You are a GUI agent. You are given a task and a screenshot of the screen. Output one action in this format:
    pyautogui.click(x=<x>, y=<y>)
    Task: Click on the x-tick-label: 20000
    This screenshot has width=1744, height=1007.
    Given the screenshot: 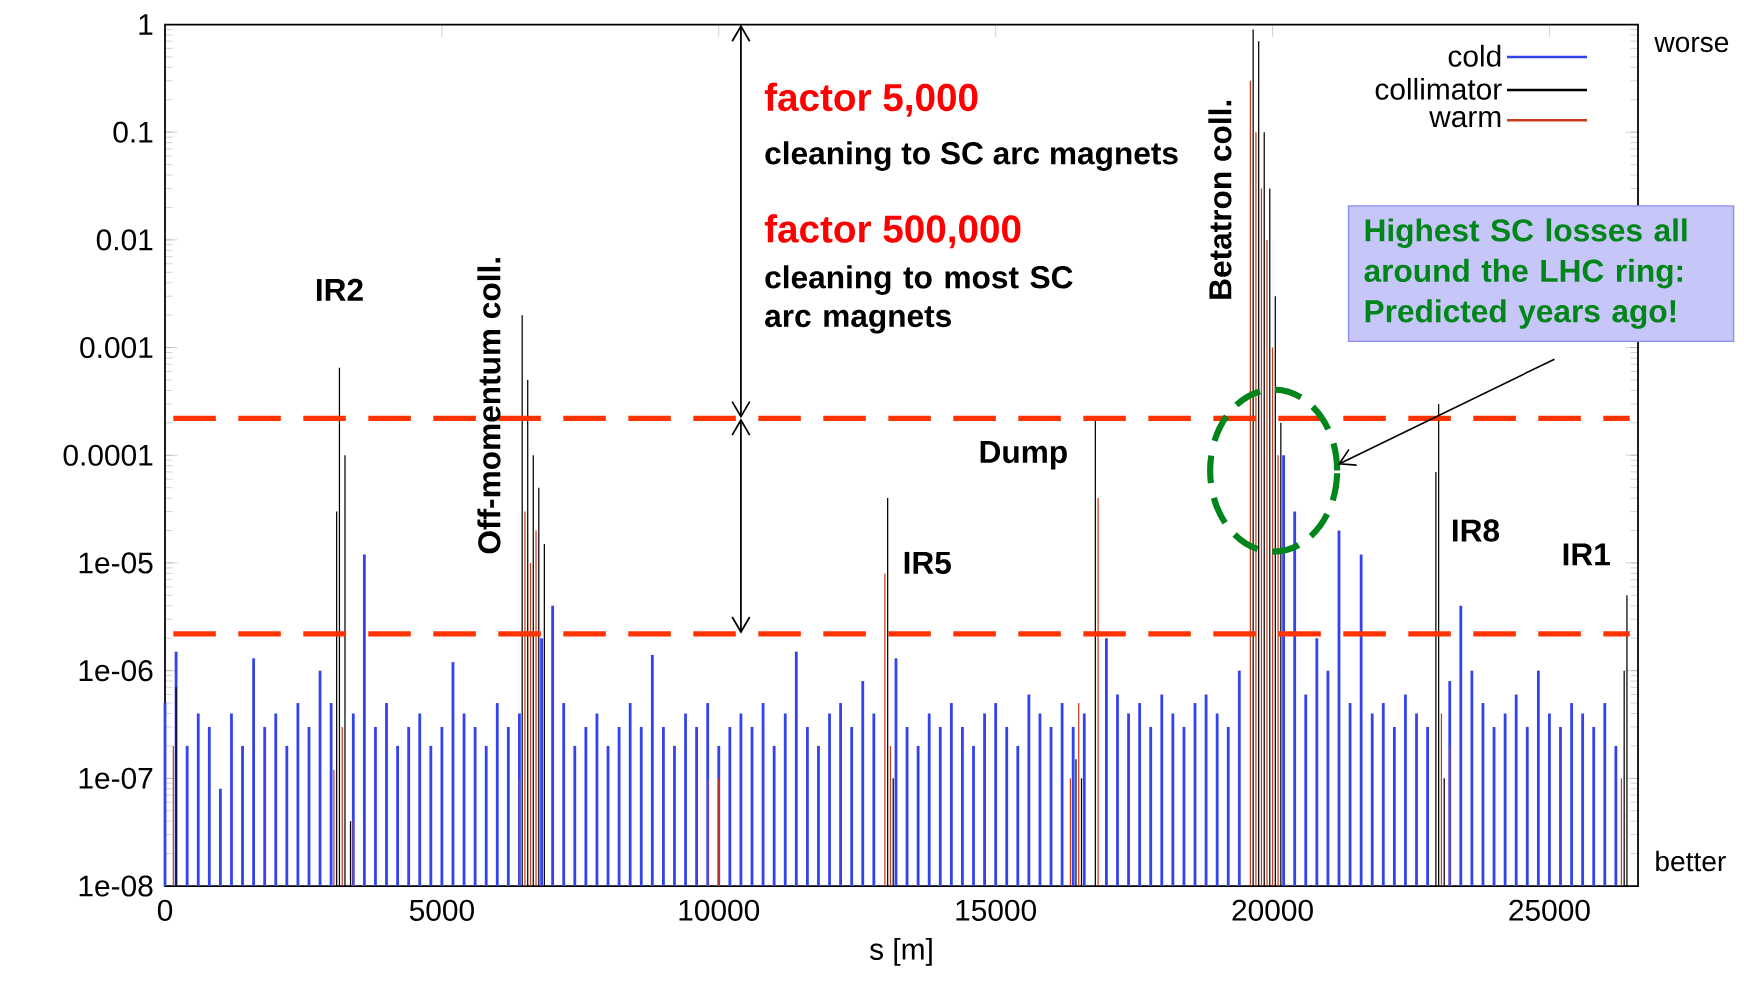 What is the action you would take?
    pyautogui.click(x=1272, y=910)
    